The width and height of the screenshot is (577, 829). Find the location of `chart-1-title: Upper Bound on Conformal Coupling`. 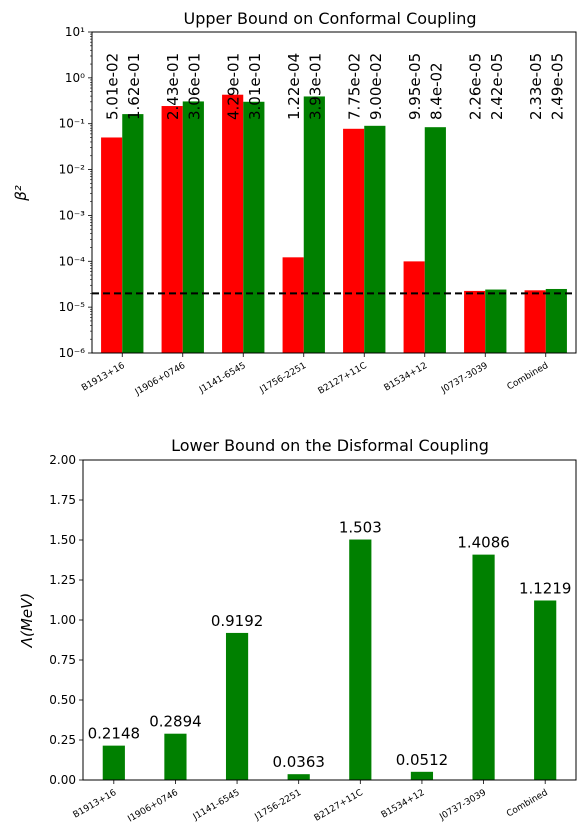

chart-1-title: Upper Bound on Conformal Coupling is located at coordinates (329, 18).